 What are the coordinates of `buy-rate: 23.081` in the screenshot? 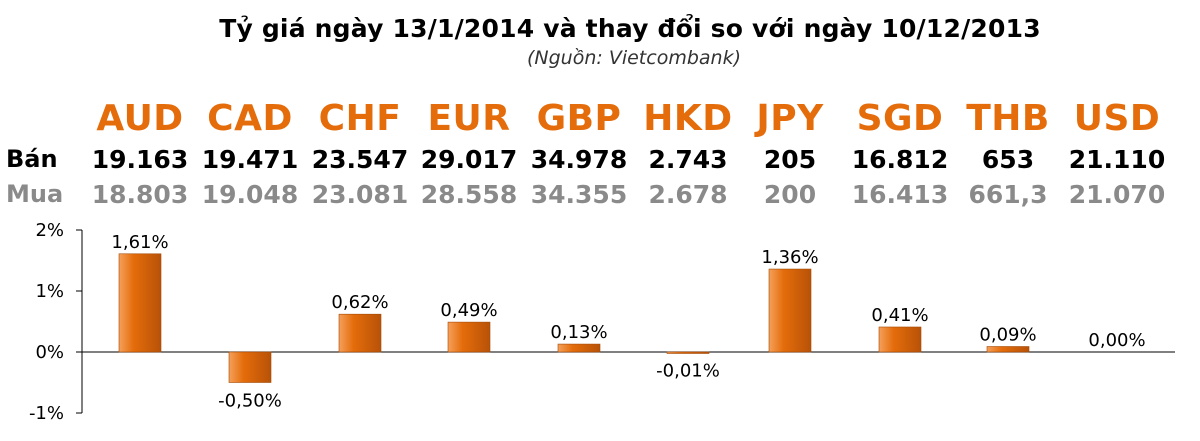 It's located at (360, 194).